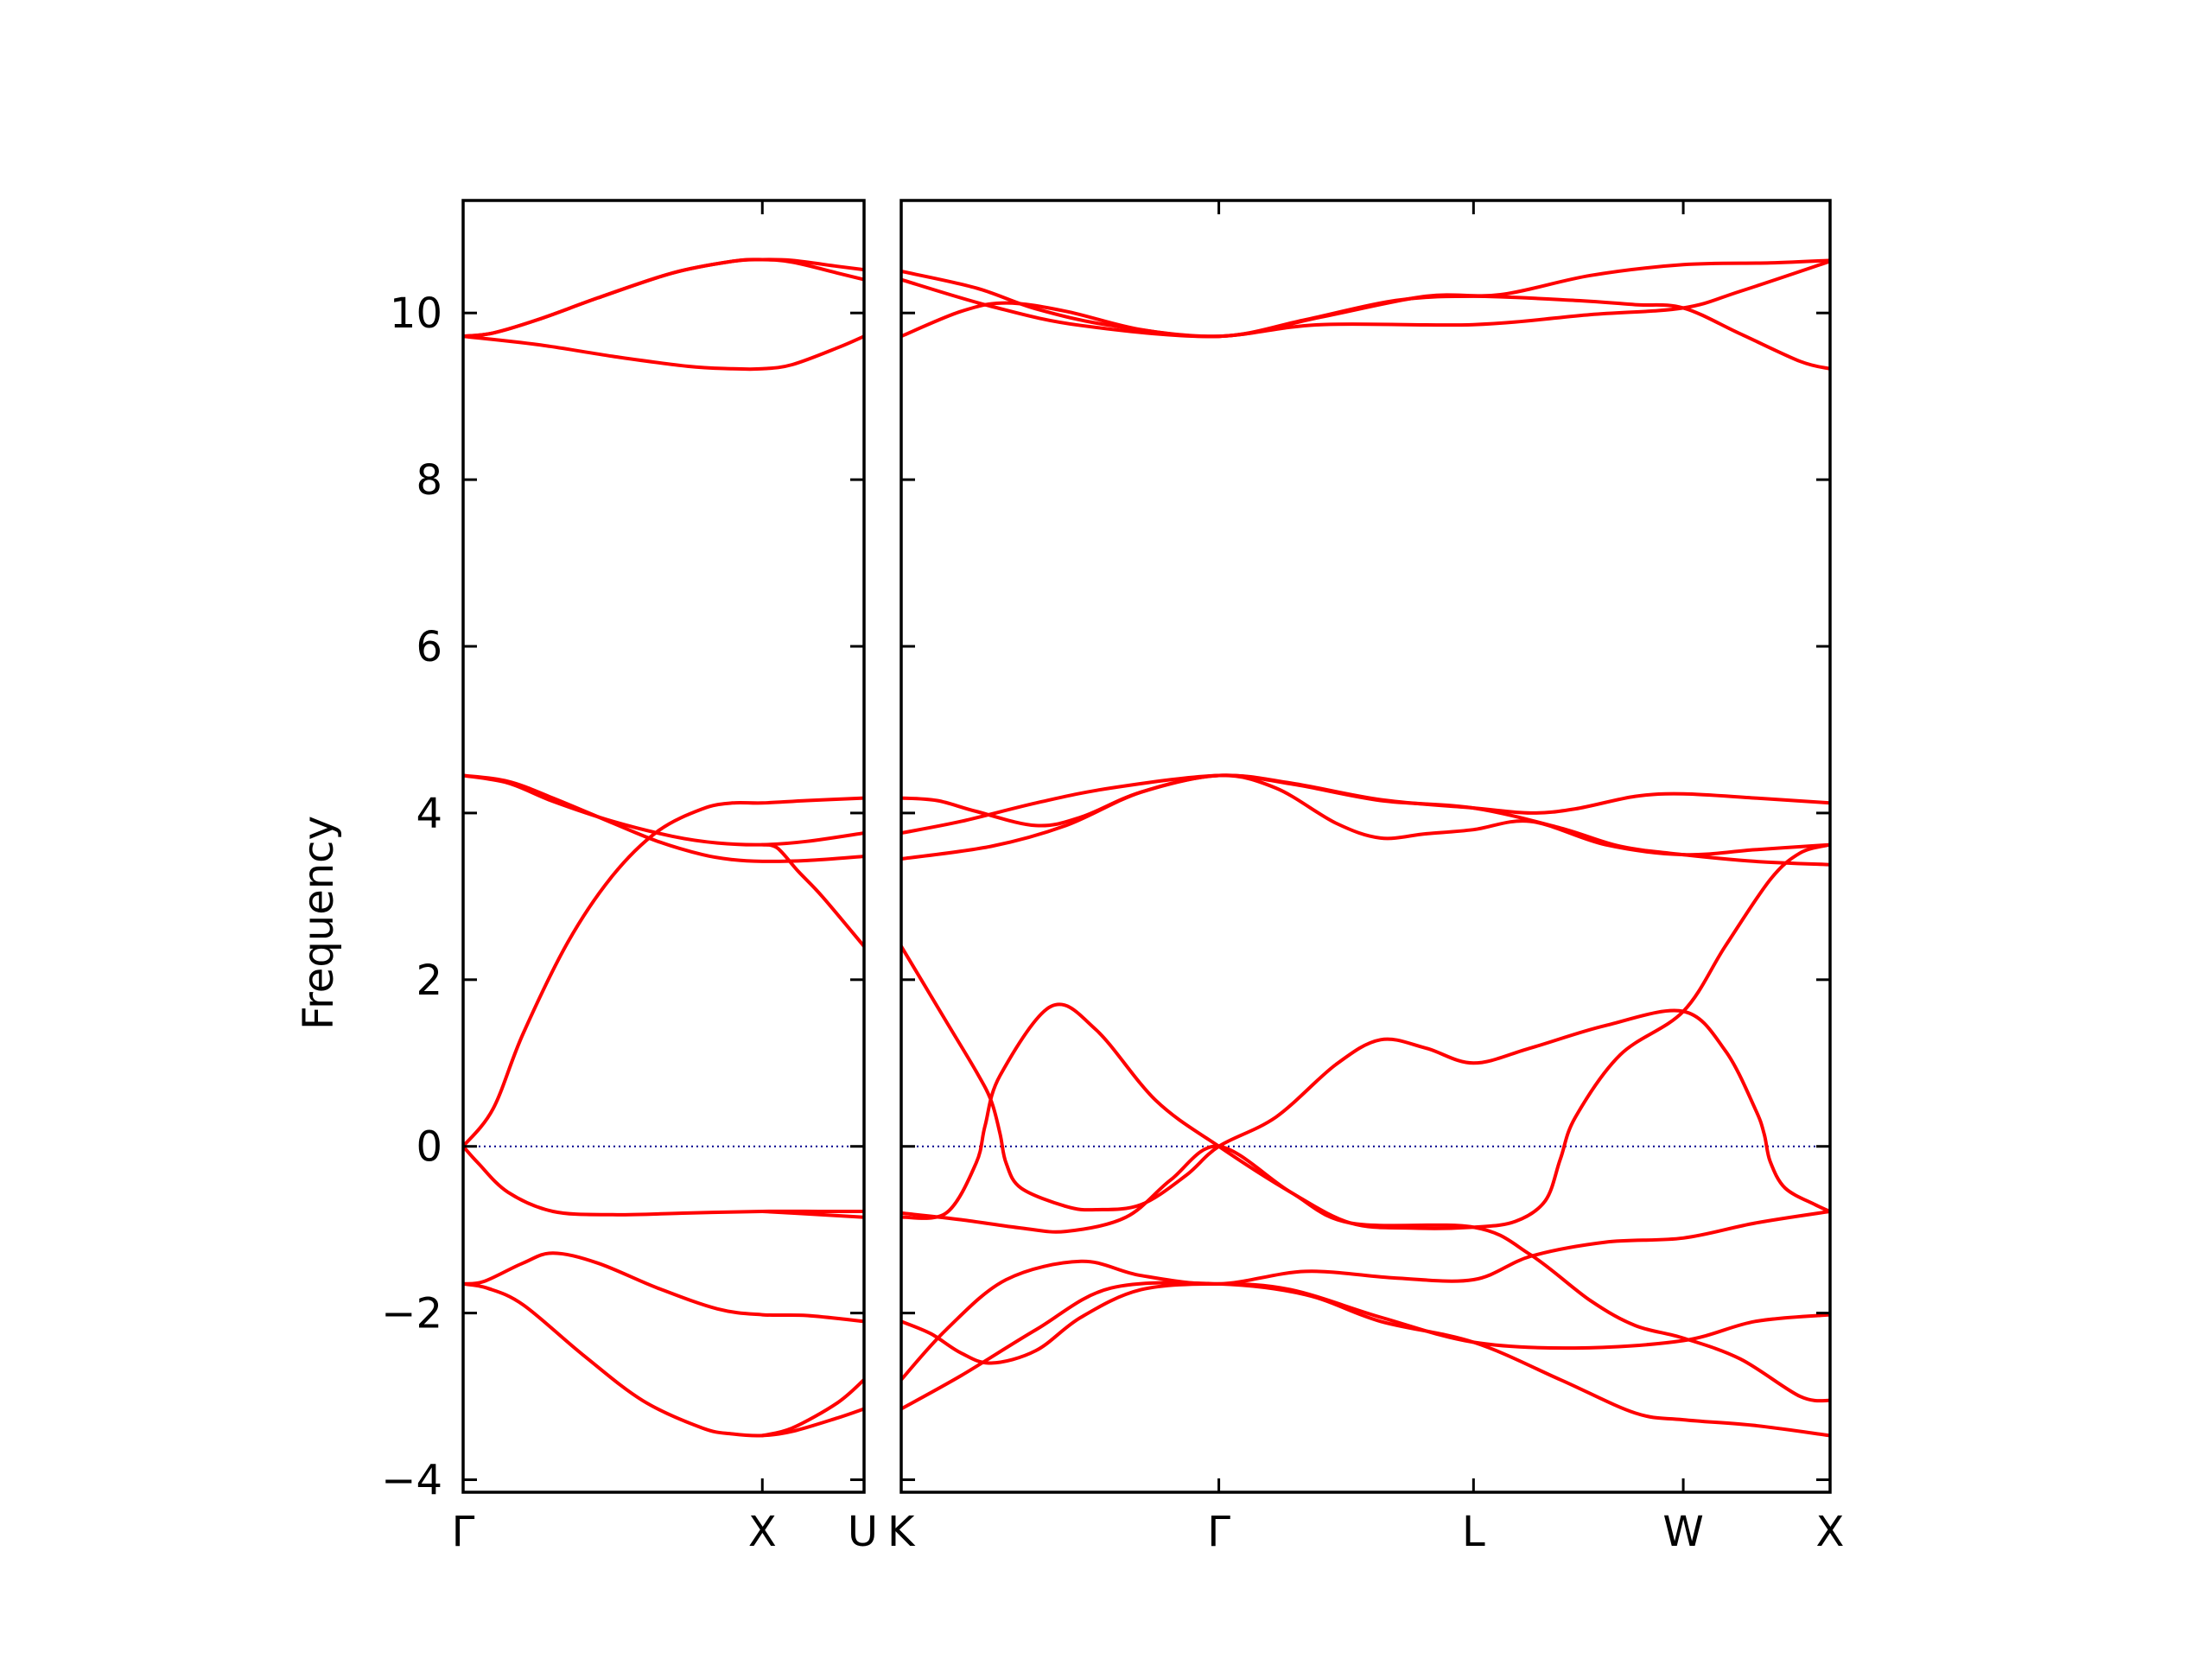 This screenshot has height=1659, width=2212. What do you see at coordinates (416, 313) in the screenshot?
I see `y-tick-label: 10` at bounding box center [416, 313].